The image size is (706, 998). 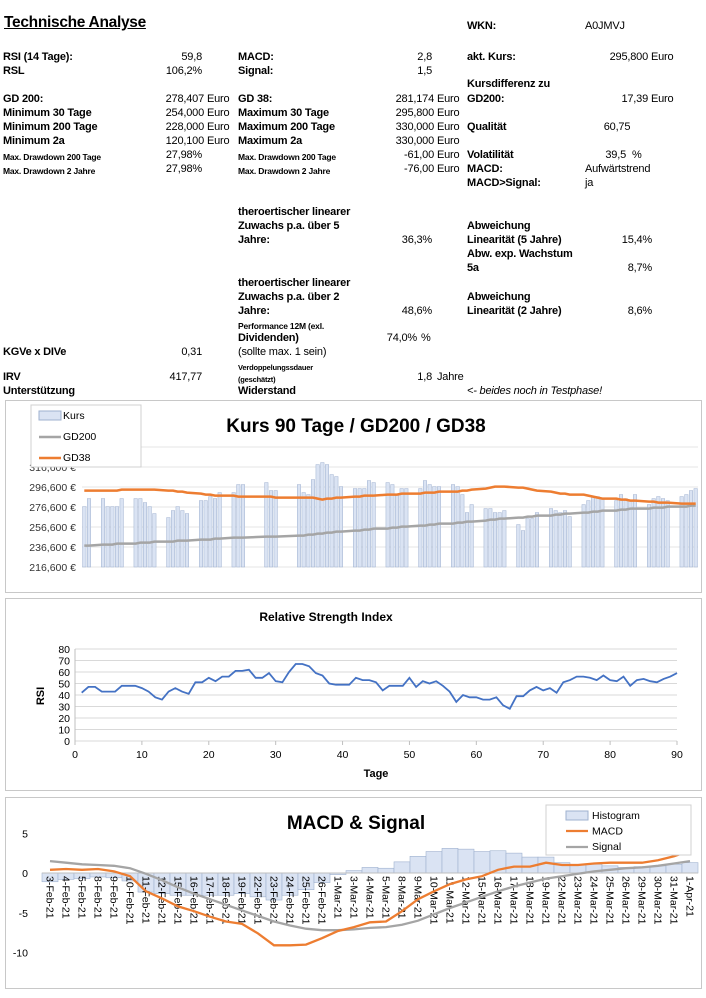 What do you see at coordinates (191, 352) in the screenshot?
I see `kgve-value: 0,31` at bounding box center [191, 352].